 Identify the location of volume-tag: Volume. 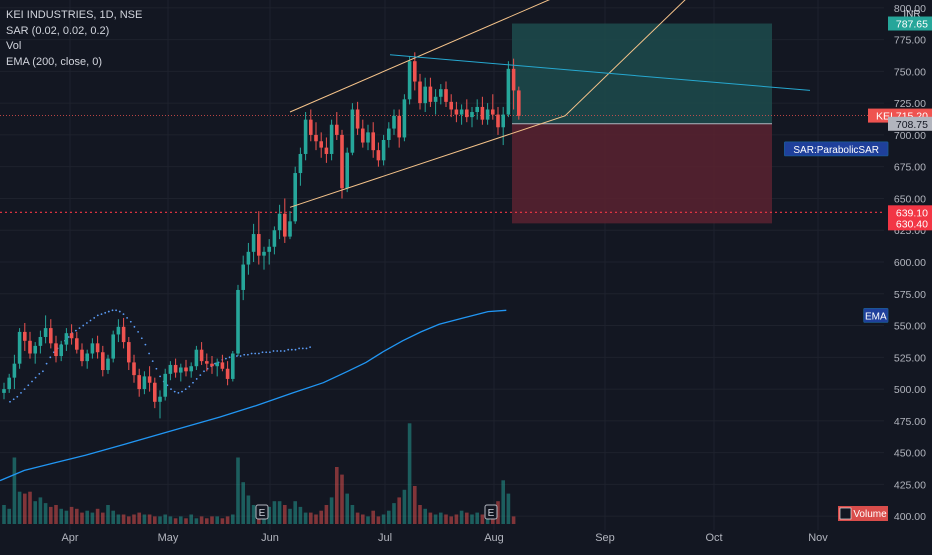
(863, 513).